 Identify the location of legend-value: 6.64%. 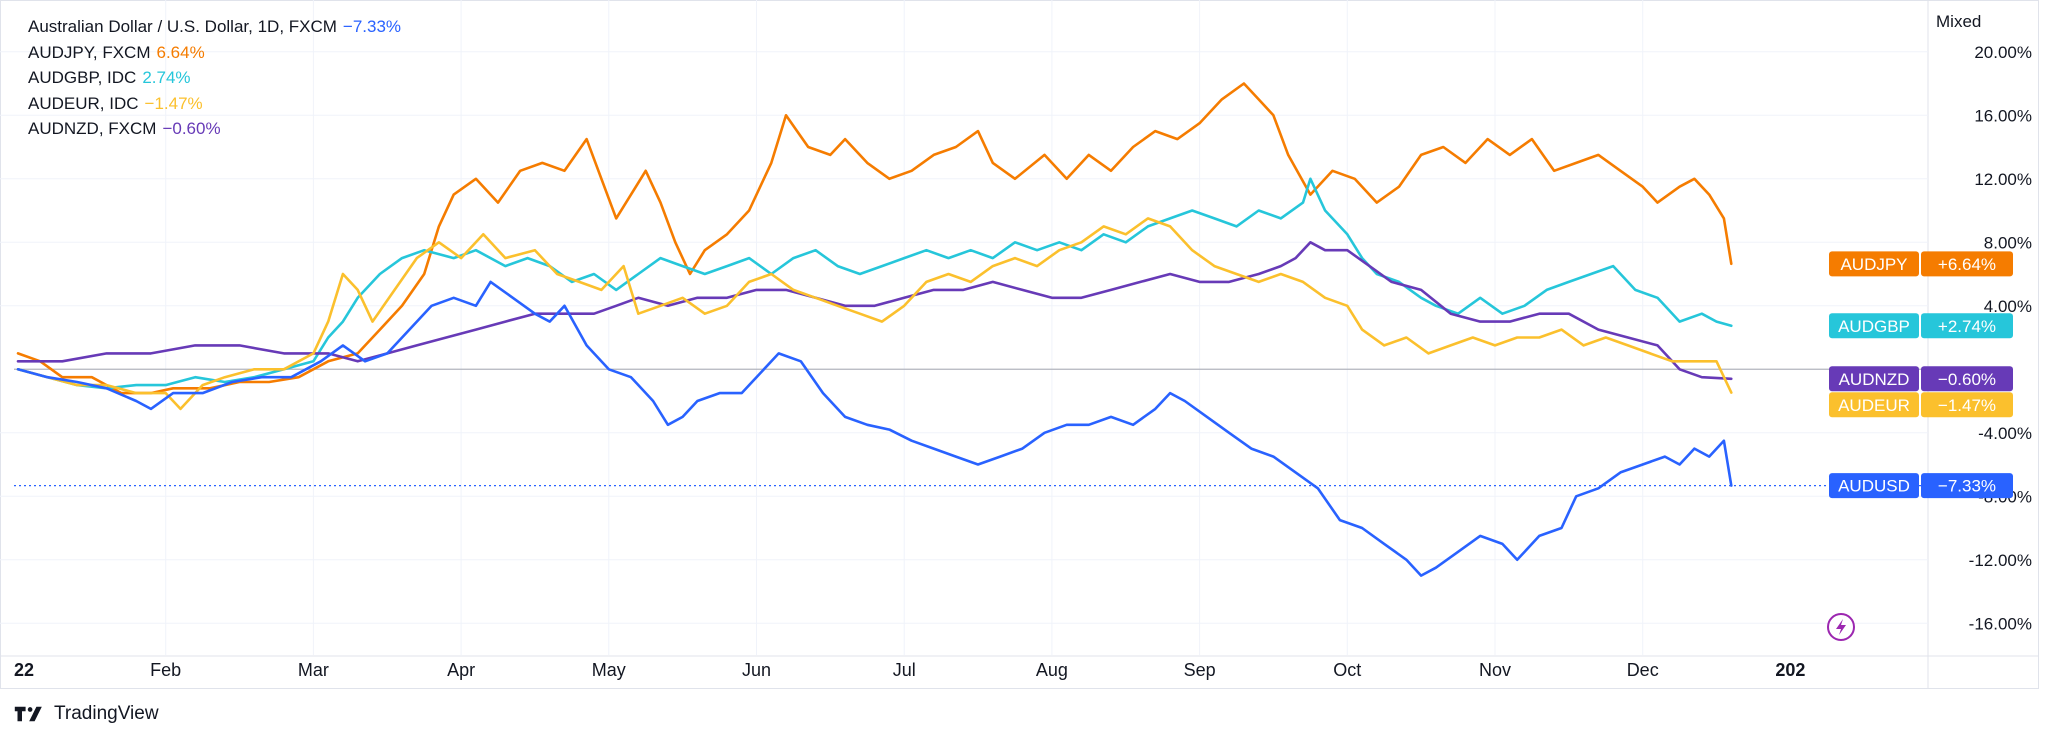
(180, 52).